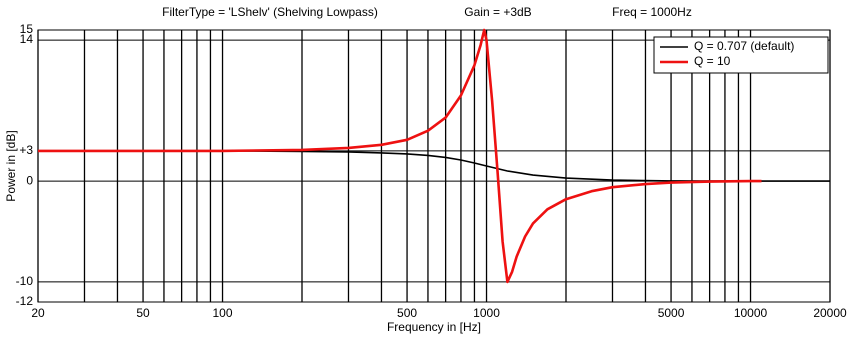  What do you see at coordinates (11, 165) in the screenshot?
I see `y-axis-label: Power in [dB]` at bounding box center [11, 165].